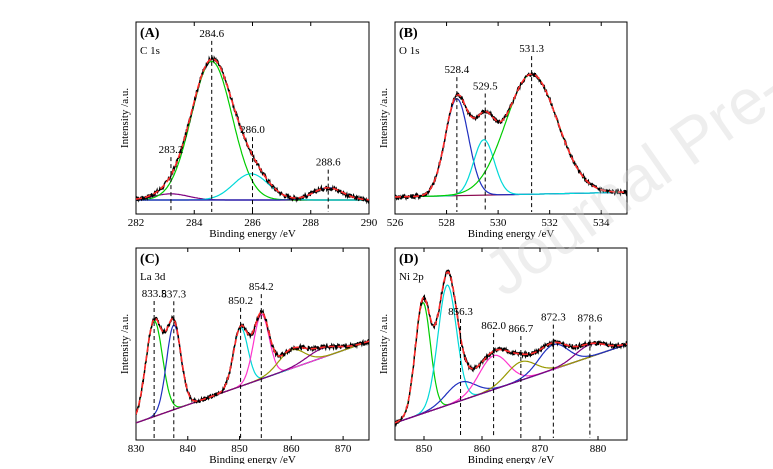  I want to click on x-tick-label-b-2: 528, so click(446, 223).